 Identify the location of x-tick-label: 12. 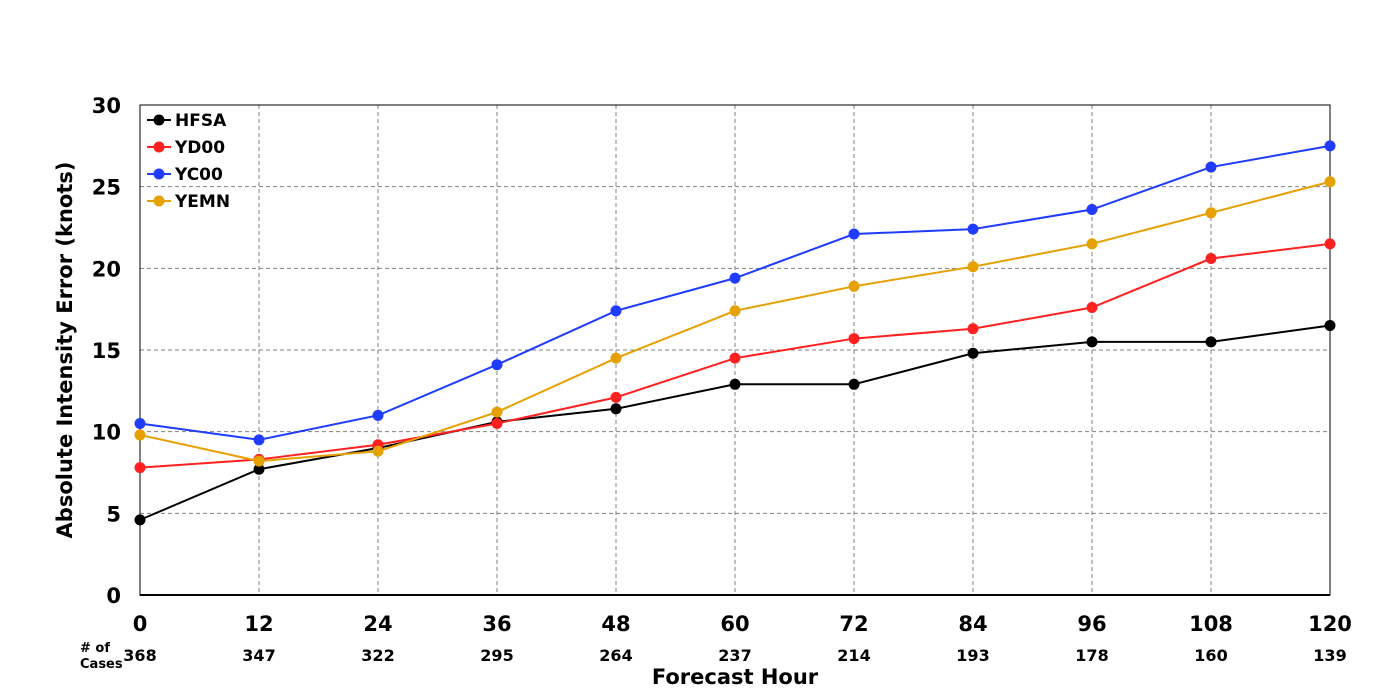
(258, 624).